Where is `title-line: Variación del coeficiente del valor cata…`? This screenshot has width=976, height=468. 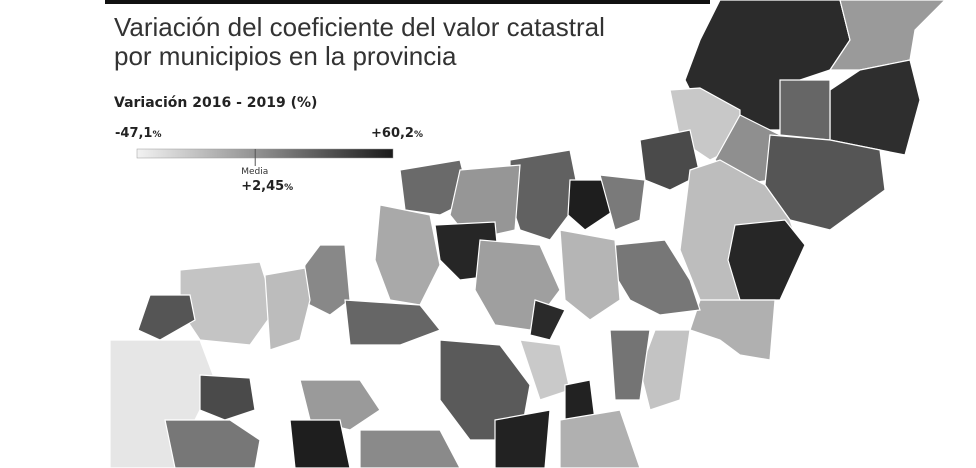
title-line: Variación del coeficiente del valor cata… is located at coordinates (359, 27).